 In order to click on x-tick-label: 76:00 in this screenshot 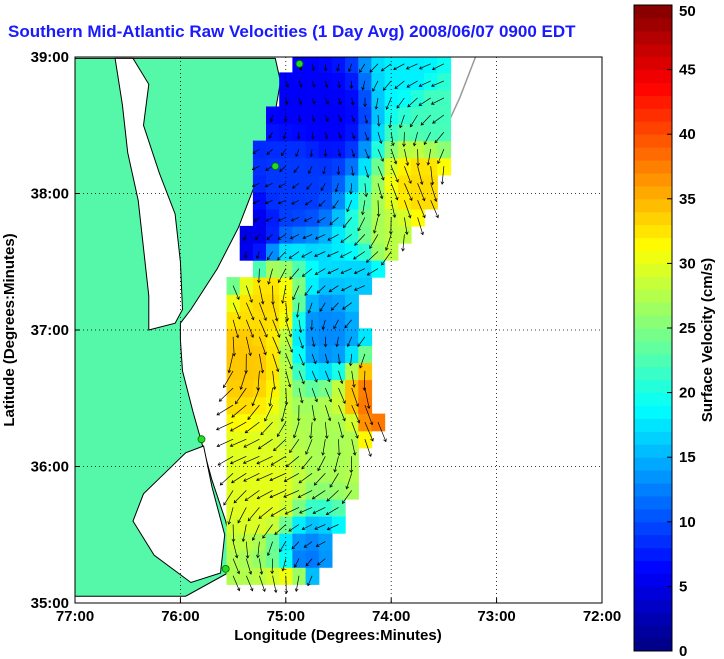, I will do `click(180, 616)`.